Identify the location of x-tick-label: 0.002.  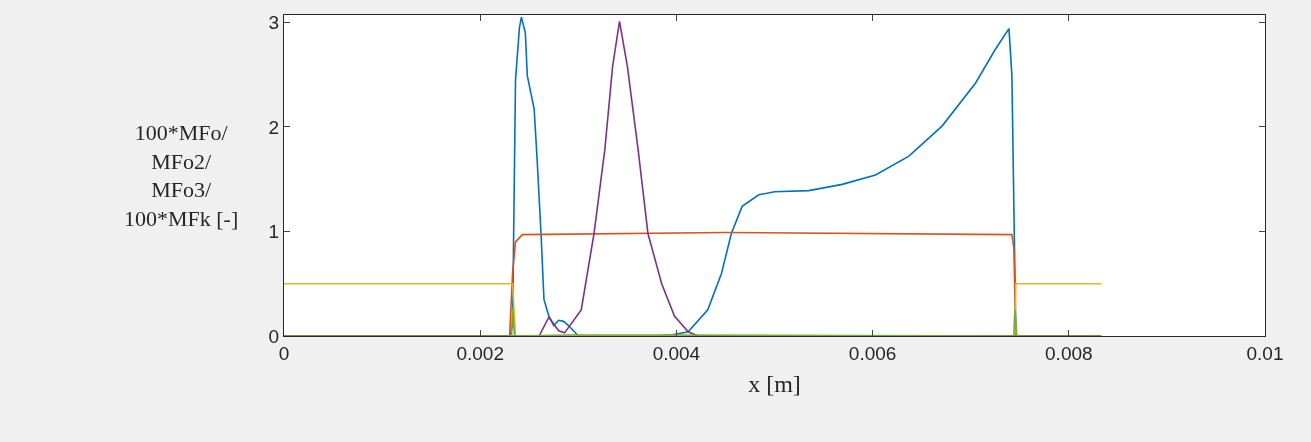
(480, 353).